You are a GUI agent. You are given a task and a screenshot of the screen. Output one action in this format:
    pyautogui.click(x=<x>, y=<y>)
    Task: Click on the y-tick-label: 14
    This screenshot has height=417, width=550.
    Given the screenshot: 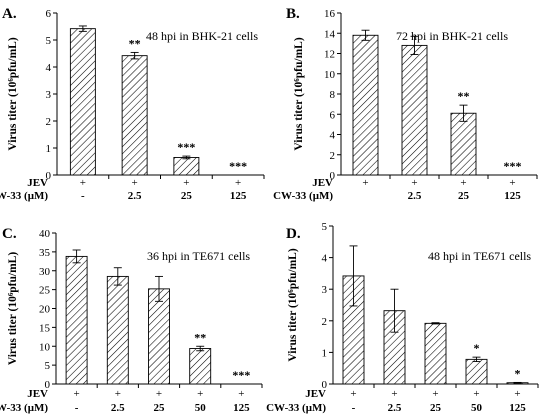 What is the action you would take?
    pyautogui.click(x=330, y=34)
    